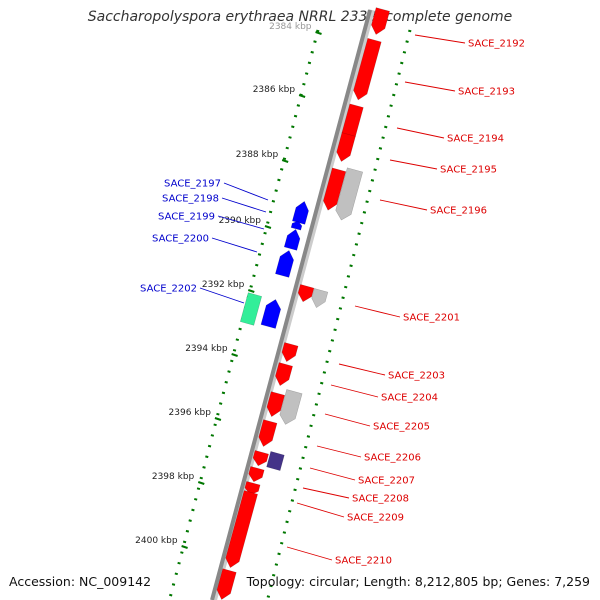  I want to click on tick-label: 2398 kbp, so click(173, 477).